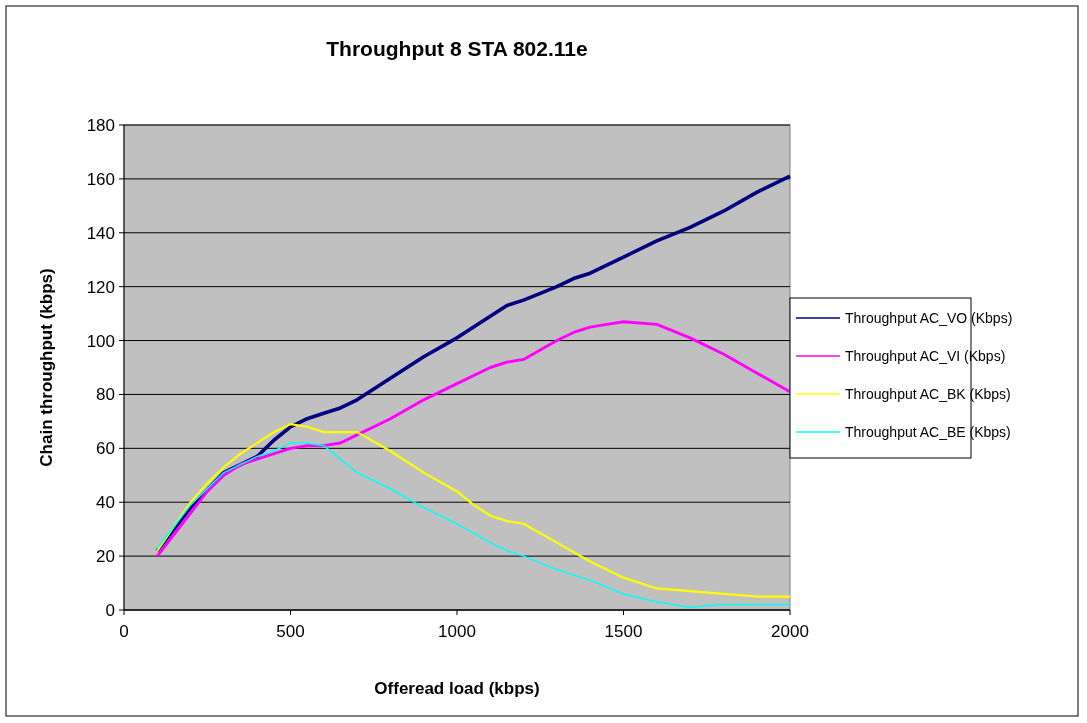 The width and height of the screenshot is (1087, 723). Describe the element at coordinates (110, 610) in the screenshot. I see `y-tick-label: 0` at that location.